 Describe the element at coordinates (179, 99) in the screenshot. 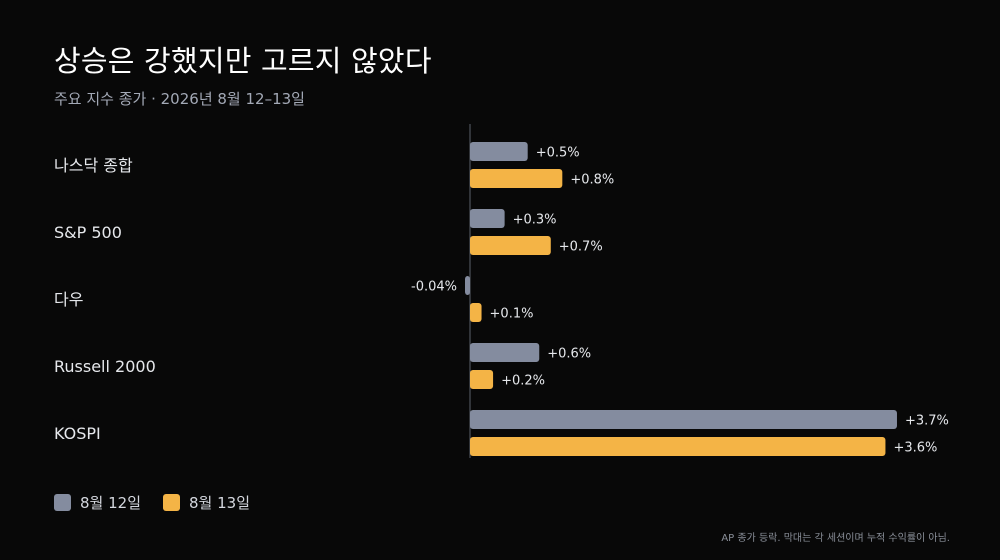

I see `chart-subtitle: 주요 지수 종가 · 2026년 8월 12–13일` at that location.